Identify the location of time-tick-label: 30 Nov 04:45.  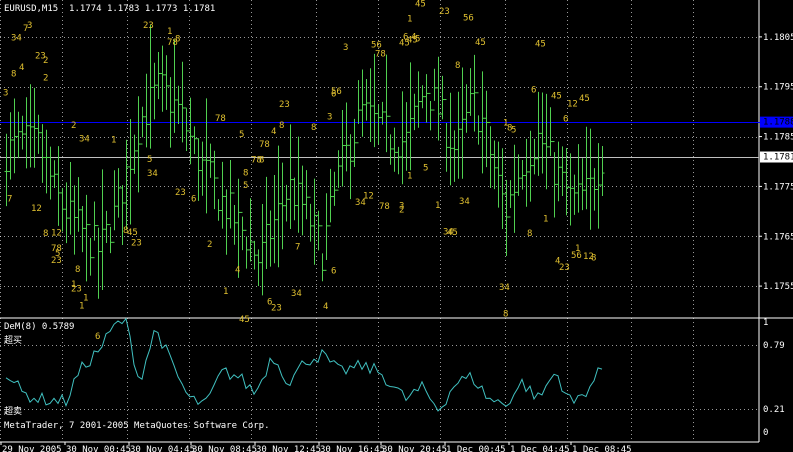
(162, 448).